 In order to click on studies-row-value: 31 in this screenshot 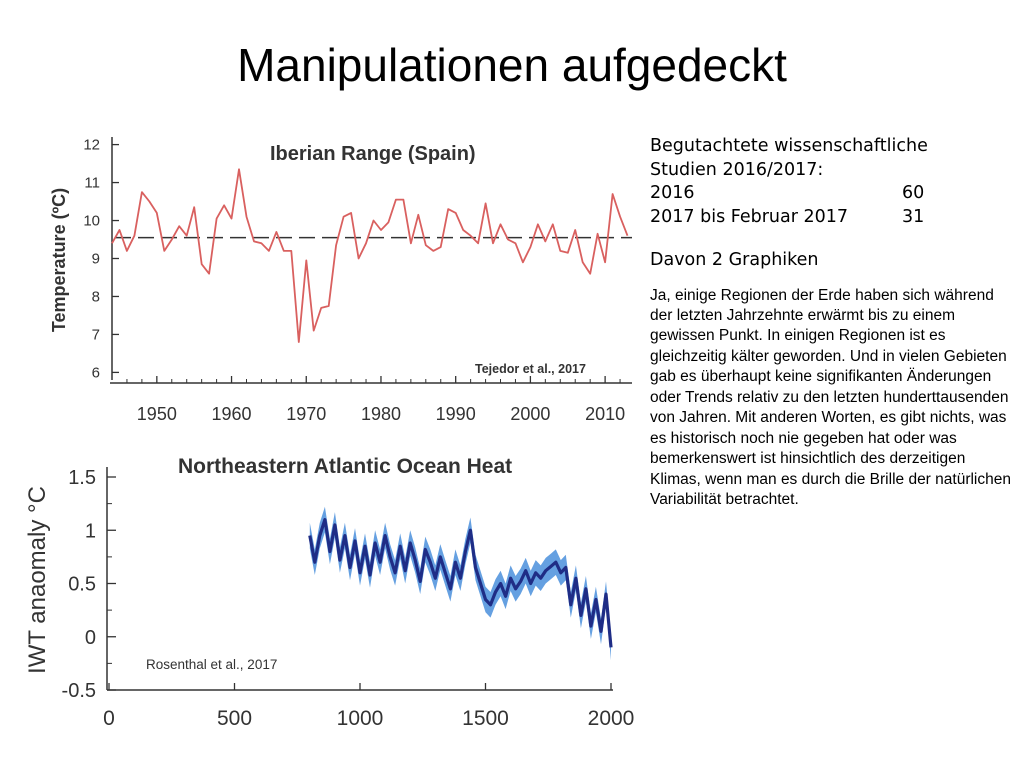, I will do `click(913, 216)`.